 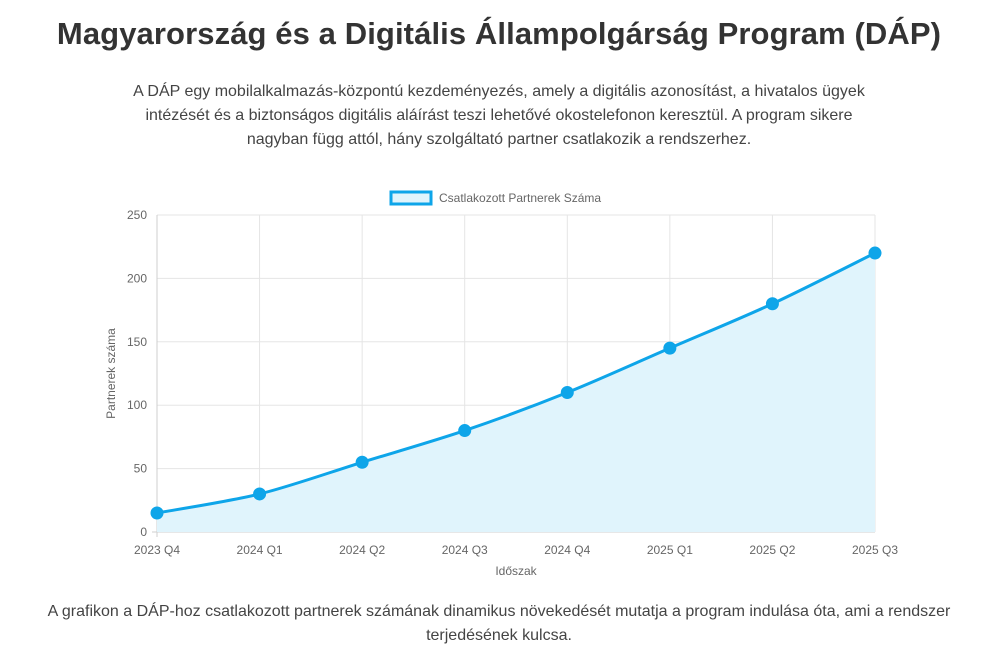 I want to click on x-tick-label: 2024 Q2, so click(x=362, y=550).